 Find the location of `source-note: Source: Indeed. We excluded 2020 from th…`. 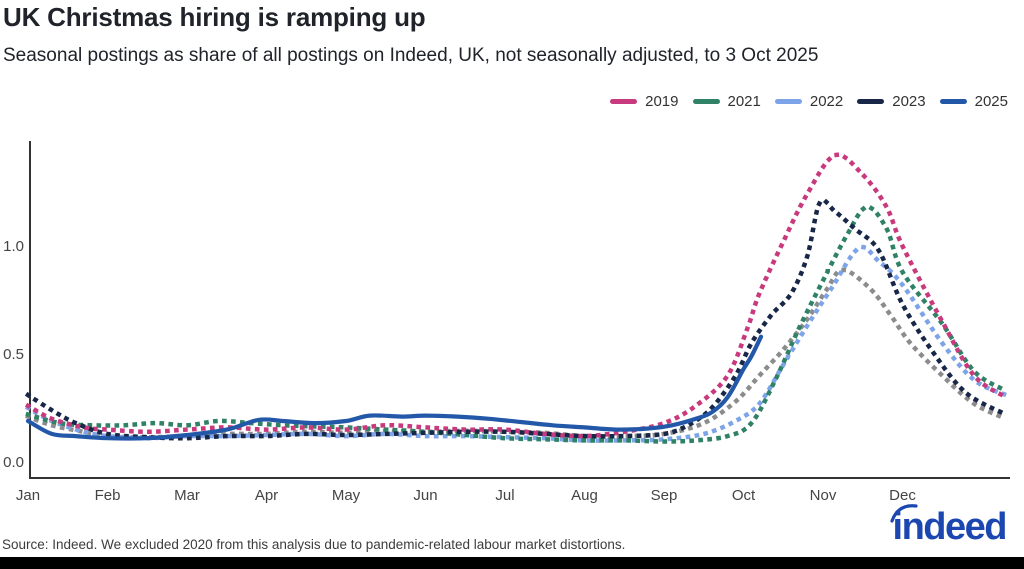

source-note: Source: Indeed. We excluded 2020 from th… is located at coordinates (314, 544).